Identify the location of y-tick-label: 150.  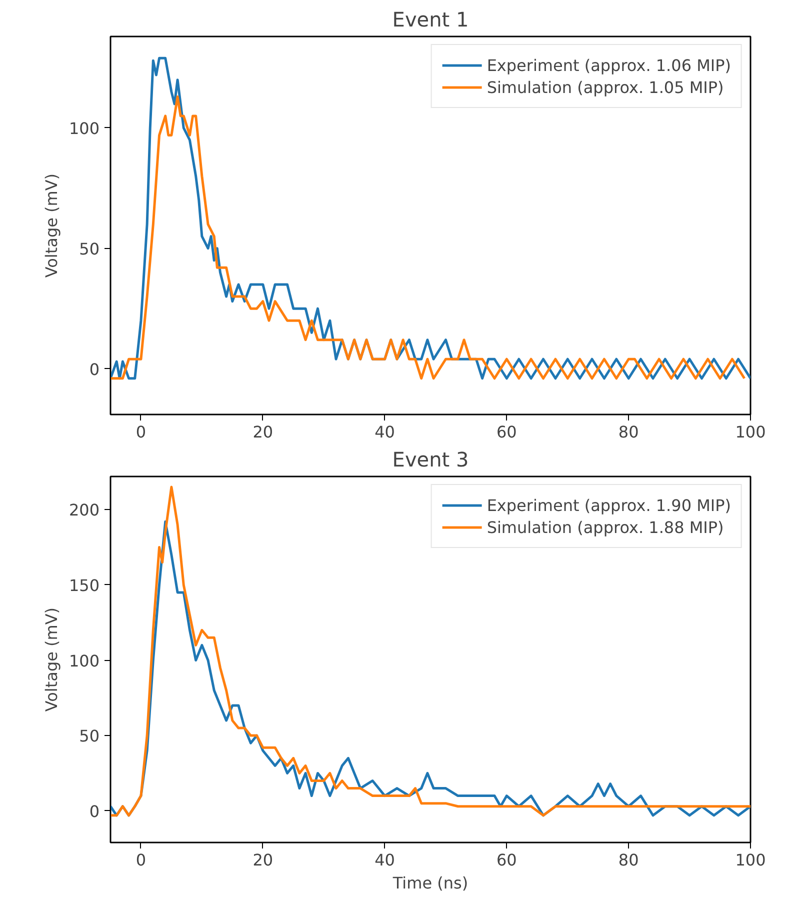
(84, 585).